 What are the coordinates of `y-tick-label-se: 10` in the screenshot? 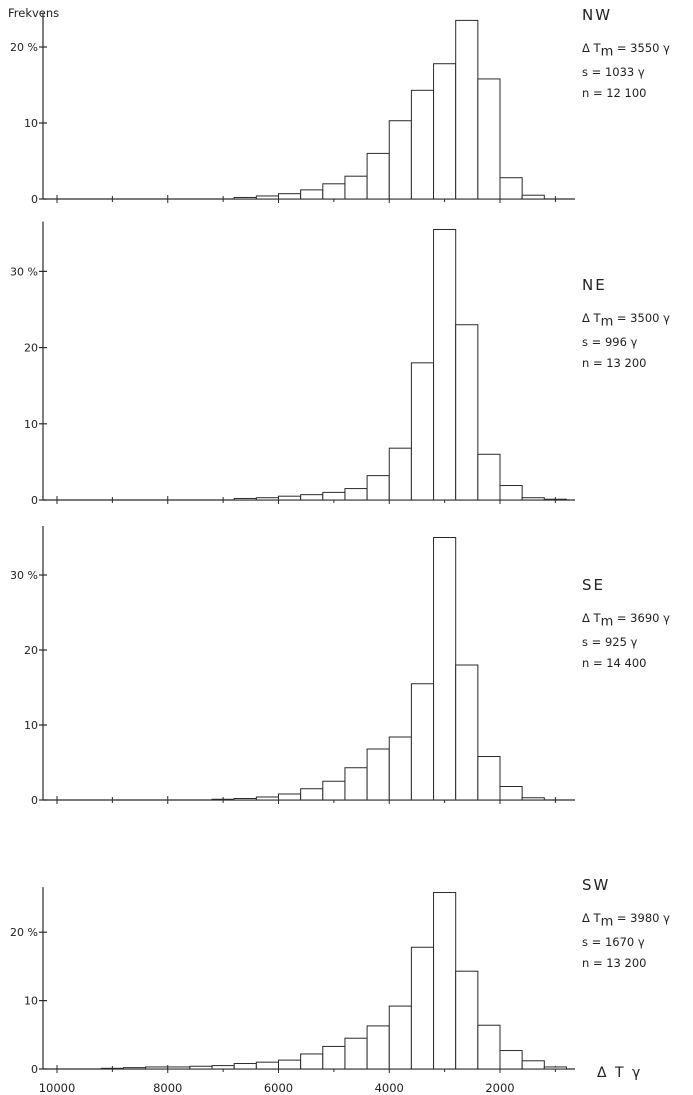 It's located at (31, 725).